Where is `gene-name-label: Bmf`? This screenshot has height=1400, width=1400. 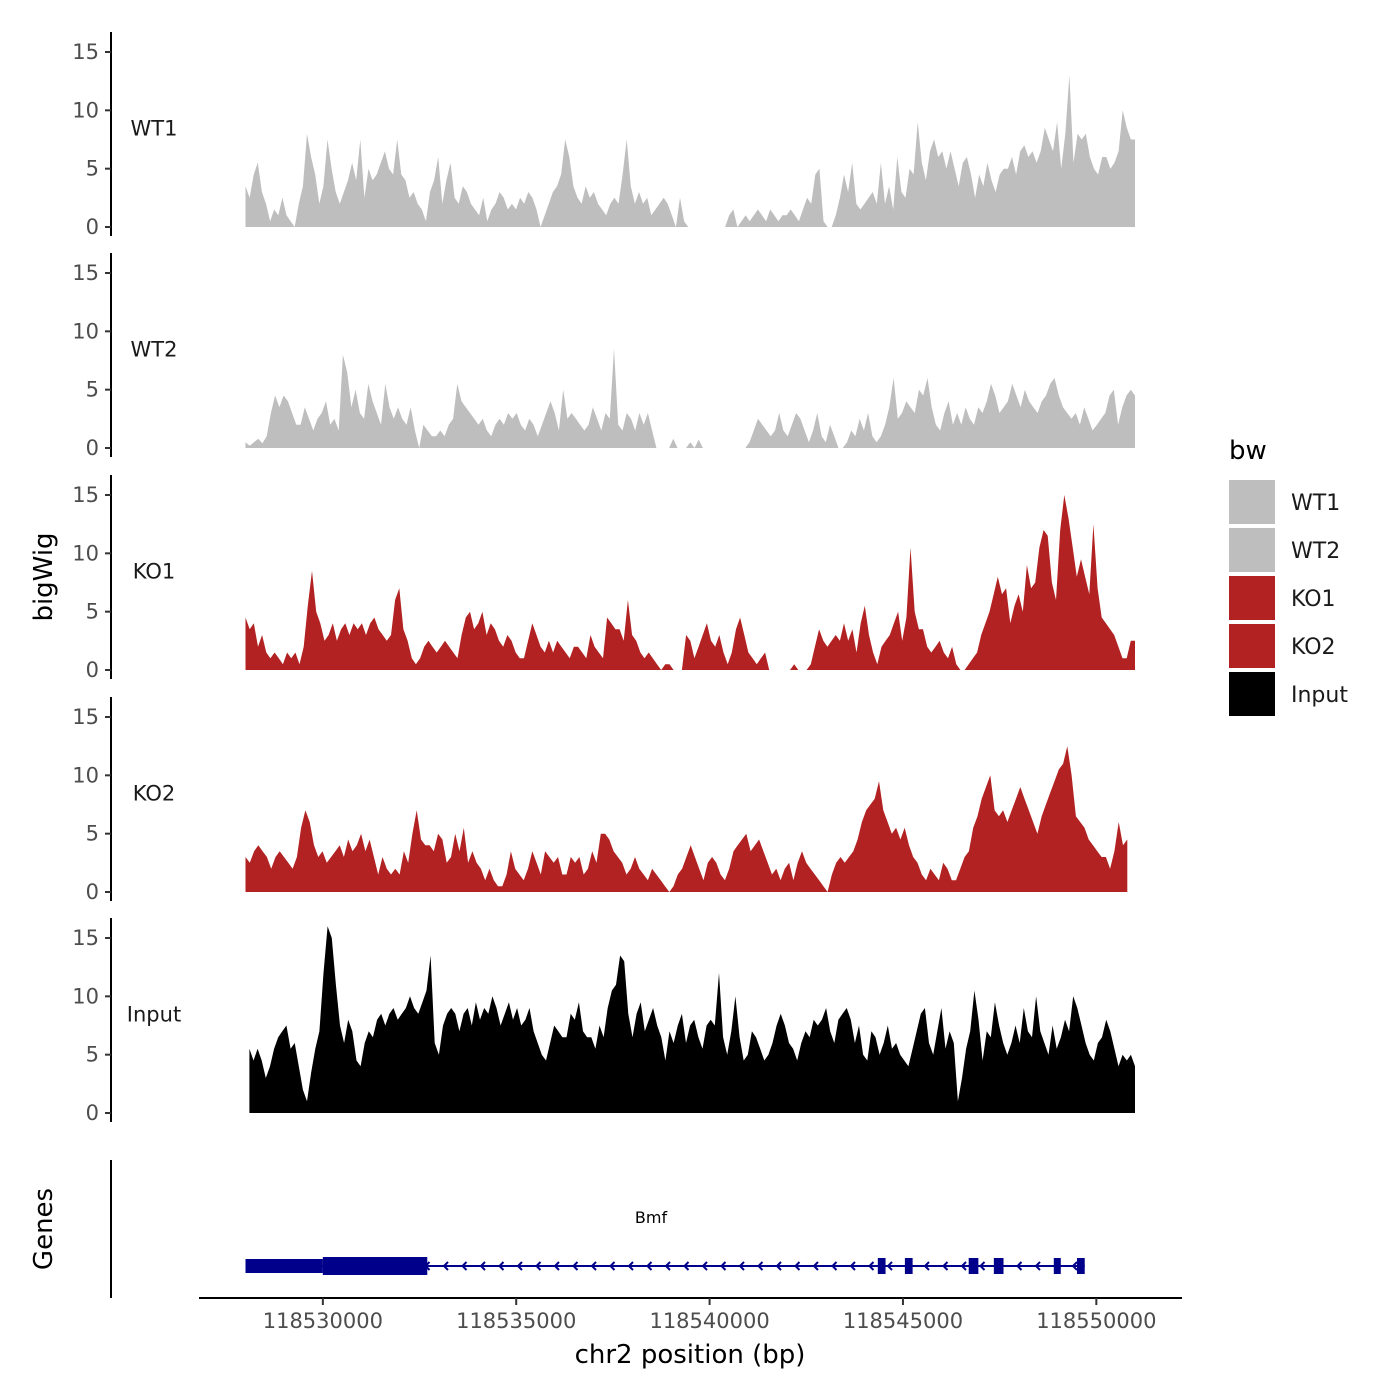
gene-name-label: Bmf is located at coordinates (651, 1217).